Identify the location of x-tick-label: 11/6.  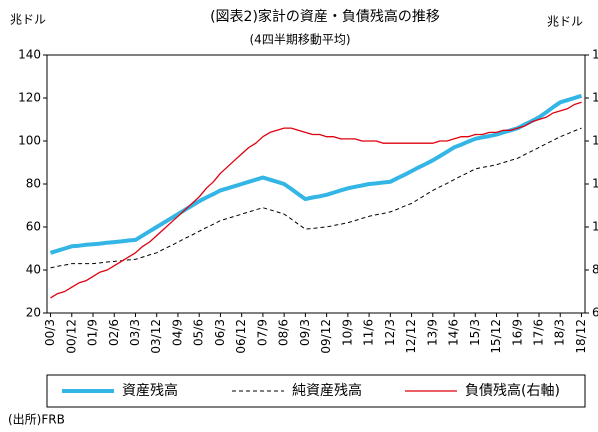
(369, 332).